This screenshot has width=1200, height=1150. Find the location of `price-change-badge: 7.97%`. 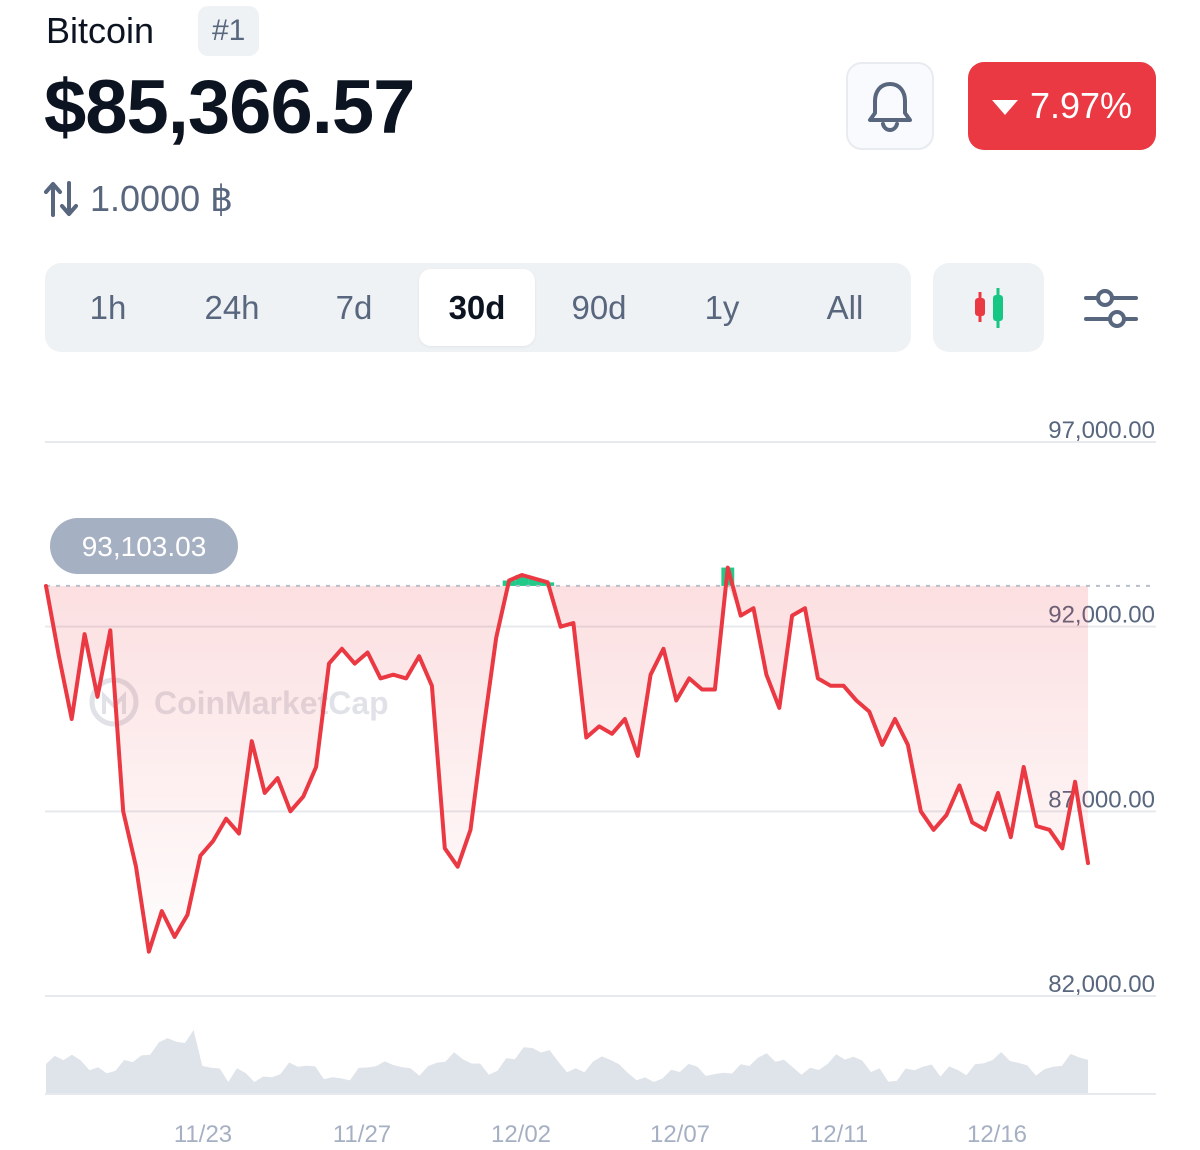

price-change-badge: 7.97% is located at coordinates (1062, 106).